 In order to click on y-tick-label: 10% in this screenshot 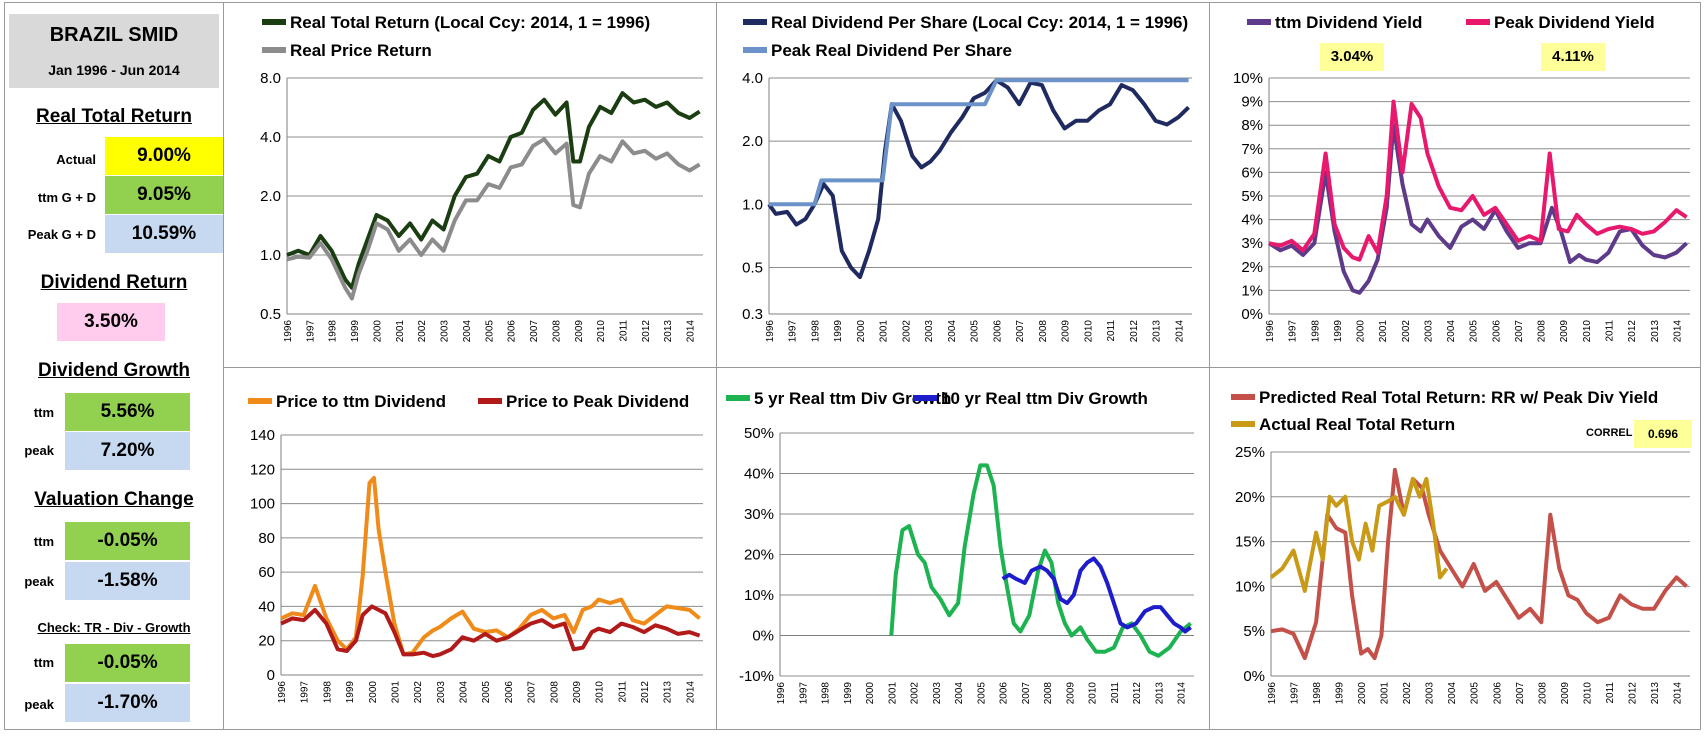, I will do `click(1250, 586)`.